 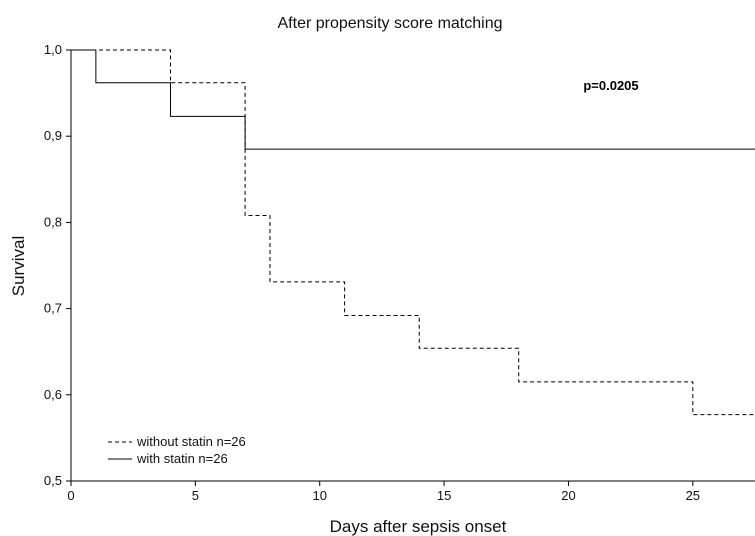 What do you see at coordinates (177, 450) in the screenshot?
I see `legend: without statin n=26 with statin n=26` at bounding box center [177, 450].